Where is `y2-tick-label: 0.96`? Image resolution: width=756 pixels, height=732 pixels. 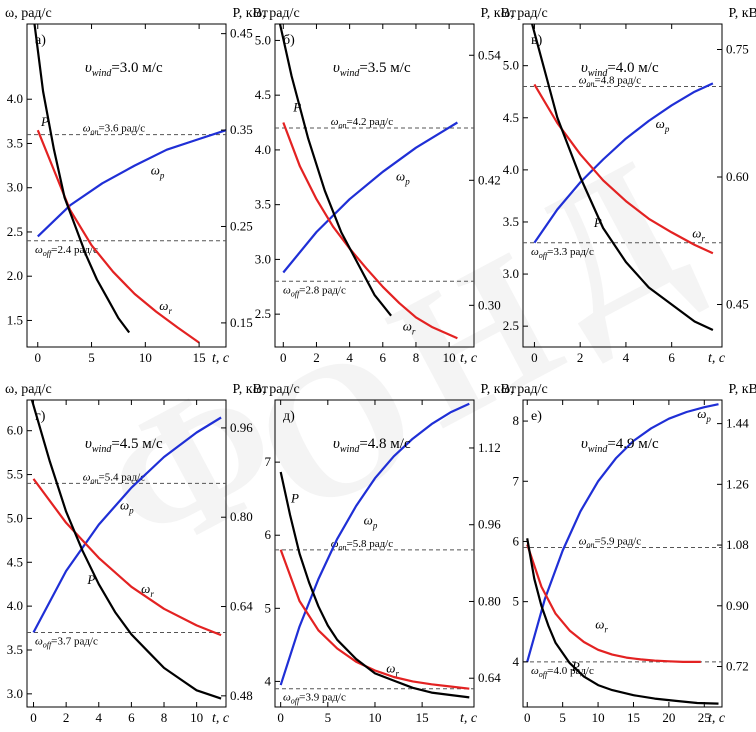
y2-tick-label: 0.96 is located at coordinates (489, 524).